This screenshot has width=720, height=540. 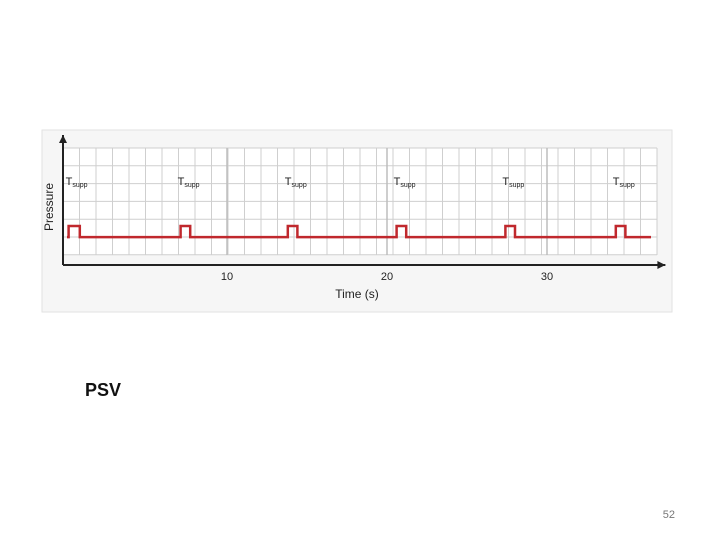 What do you see at coordinates (49, 207) in the screenshot?
I see `y-axis-label: Pressure` at bounding box center [49, 207].